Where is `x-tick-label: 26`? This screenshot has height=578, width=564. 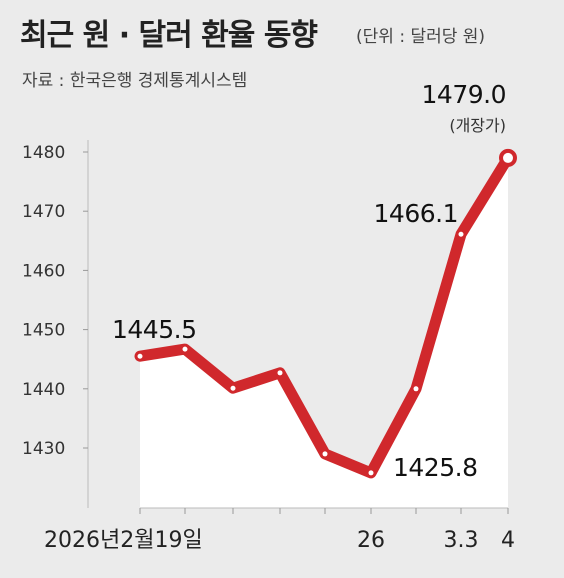
x-tick-label: 26 is located at coordinates (371, 540).